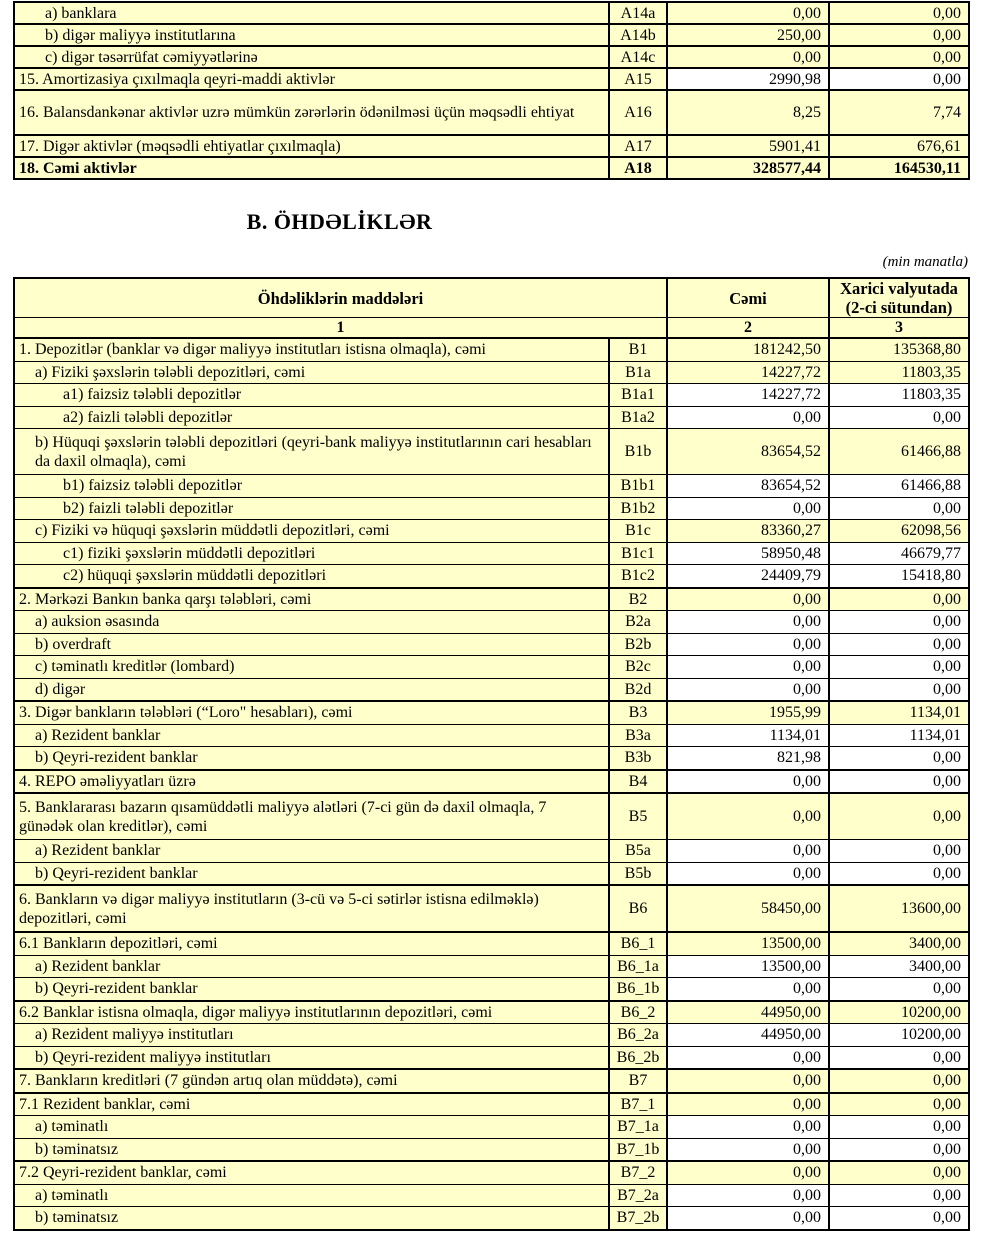  What do you see at coordinates (311, 57) in the screenshot?
I see `row-label: c) digər təsərrüfat cəmiyyətlərinə` at bounding box center [311, 57].